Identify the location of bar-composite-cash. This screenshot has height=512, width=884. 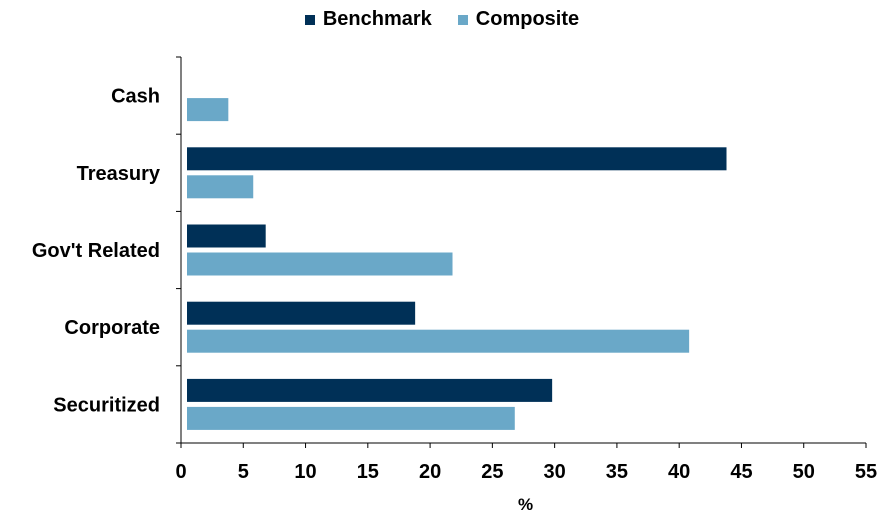
(208, 110).